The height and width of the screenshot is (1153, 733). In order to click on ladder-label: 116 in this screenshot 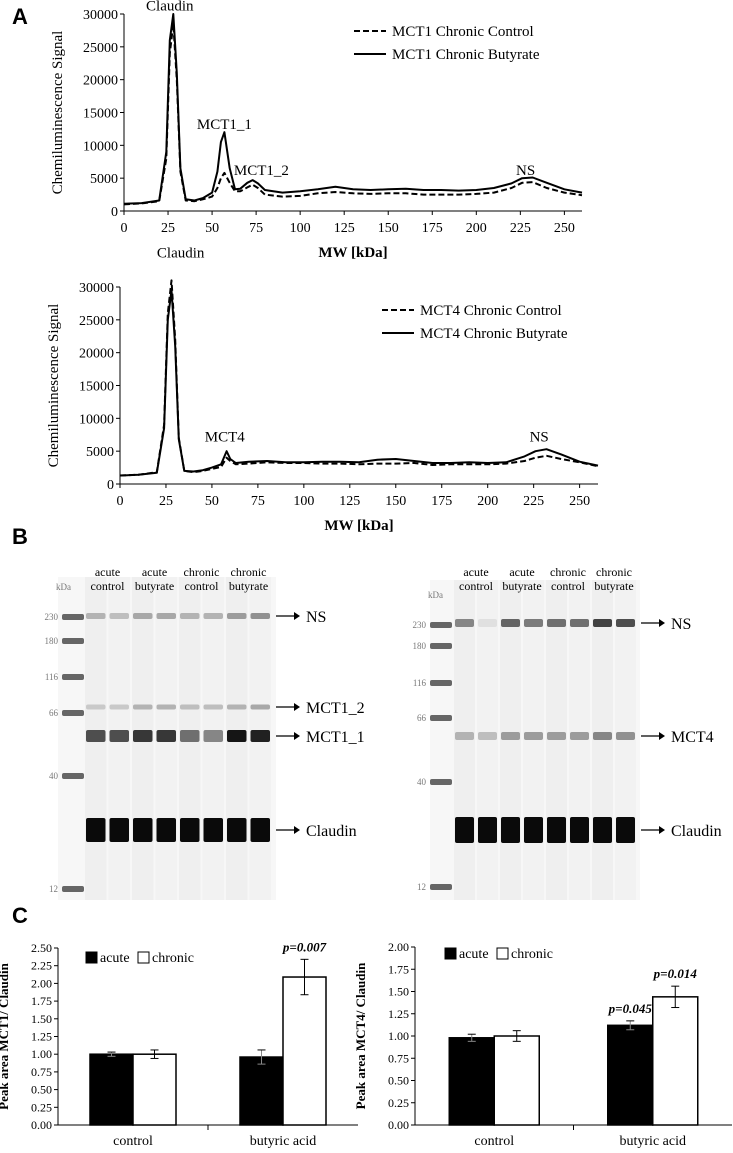, I will do `click(52, 677)`.